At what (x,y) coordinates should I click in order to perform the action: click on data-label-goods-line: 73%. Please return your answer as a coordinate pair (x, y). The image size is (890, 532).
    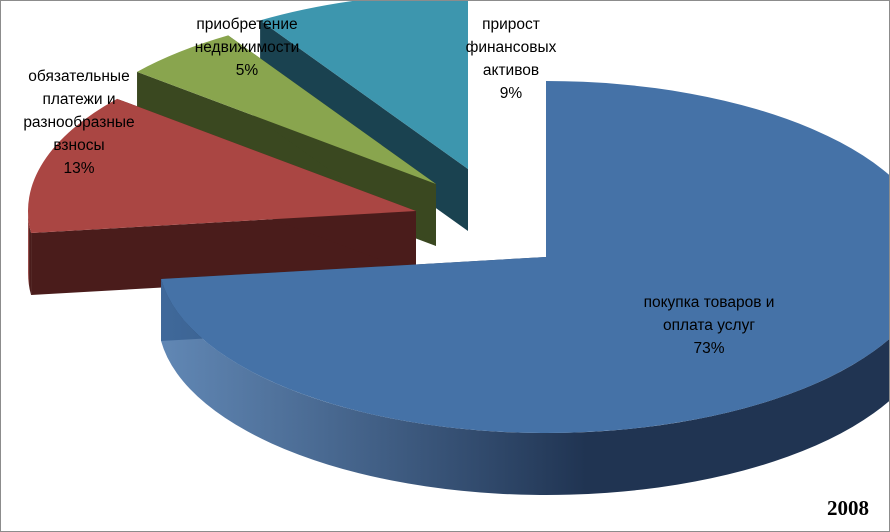
    Looking at the image, I should click on (708, 348).